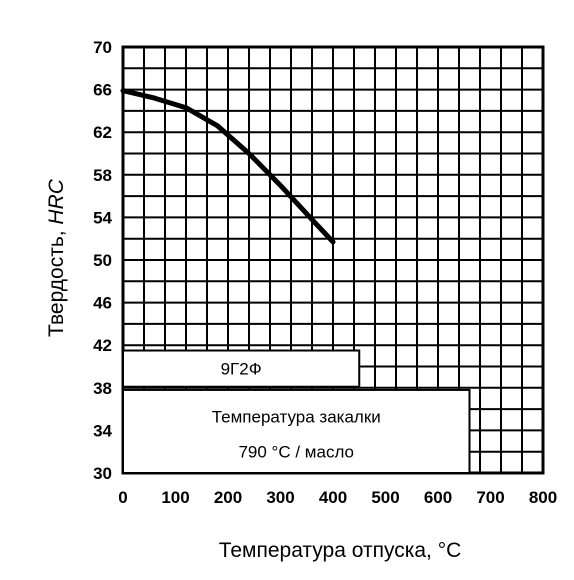 This screenshot has width=574, height=580. I want to click on legend-box: 9Г2Ф Температура закалки 790 °C / масло, so click(296, 411).